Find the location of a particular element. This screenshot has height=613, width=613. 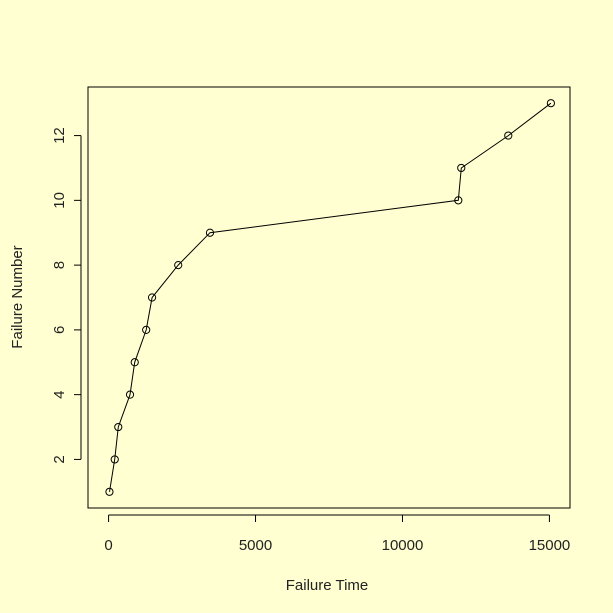

x-tick-label: 5000 is located at coordinates (255, 545).